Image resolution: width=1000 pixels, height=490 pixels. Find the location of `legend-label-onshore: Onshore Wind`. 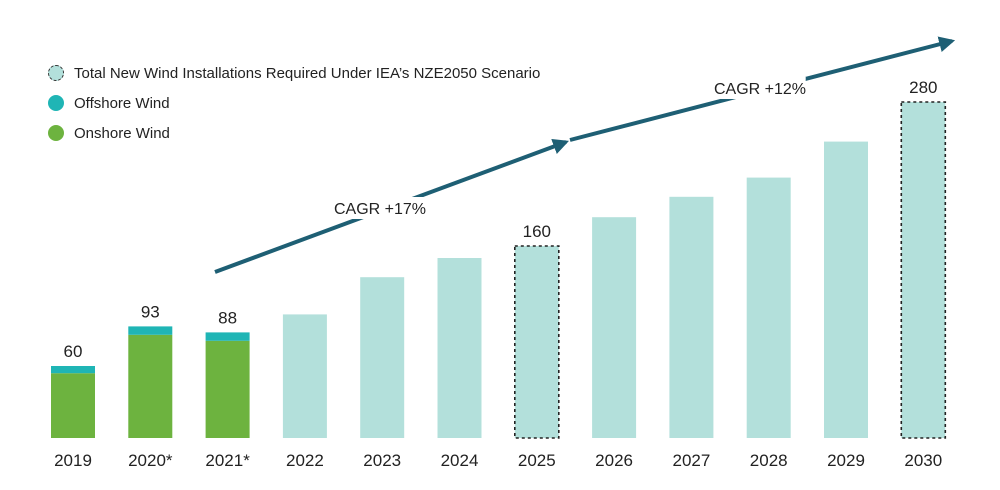

legend-label-onshore: Onshore Wind is located at coordinates (122, 133).